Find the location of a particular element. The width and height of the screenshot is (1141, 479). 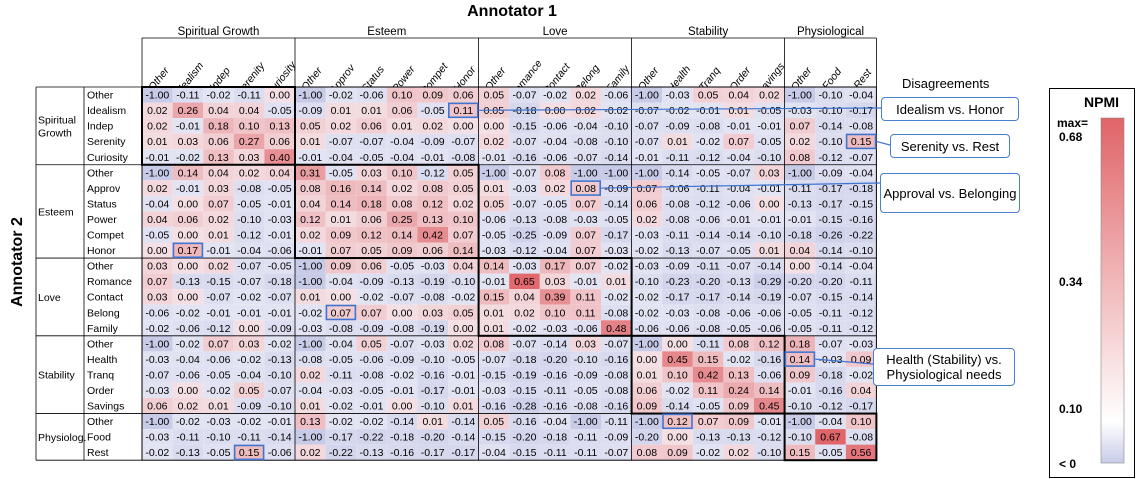

cell-esteem-status-x-esteem-approv is located at coordinates (341, 203).